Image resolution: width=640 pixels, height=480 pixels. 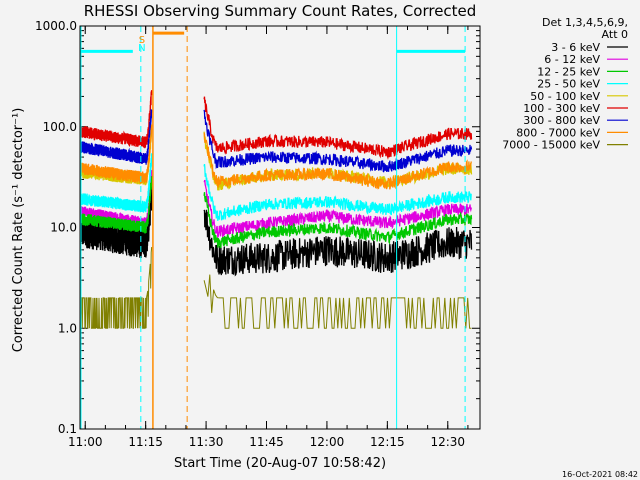 I want to click on x-tick-label: 11:30, so click(x=206, y=442).